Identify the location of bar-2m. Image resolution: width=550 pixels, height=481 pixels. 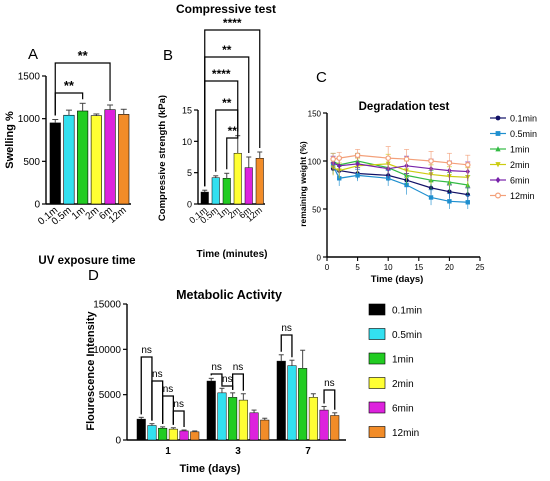
(237, 178).